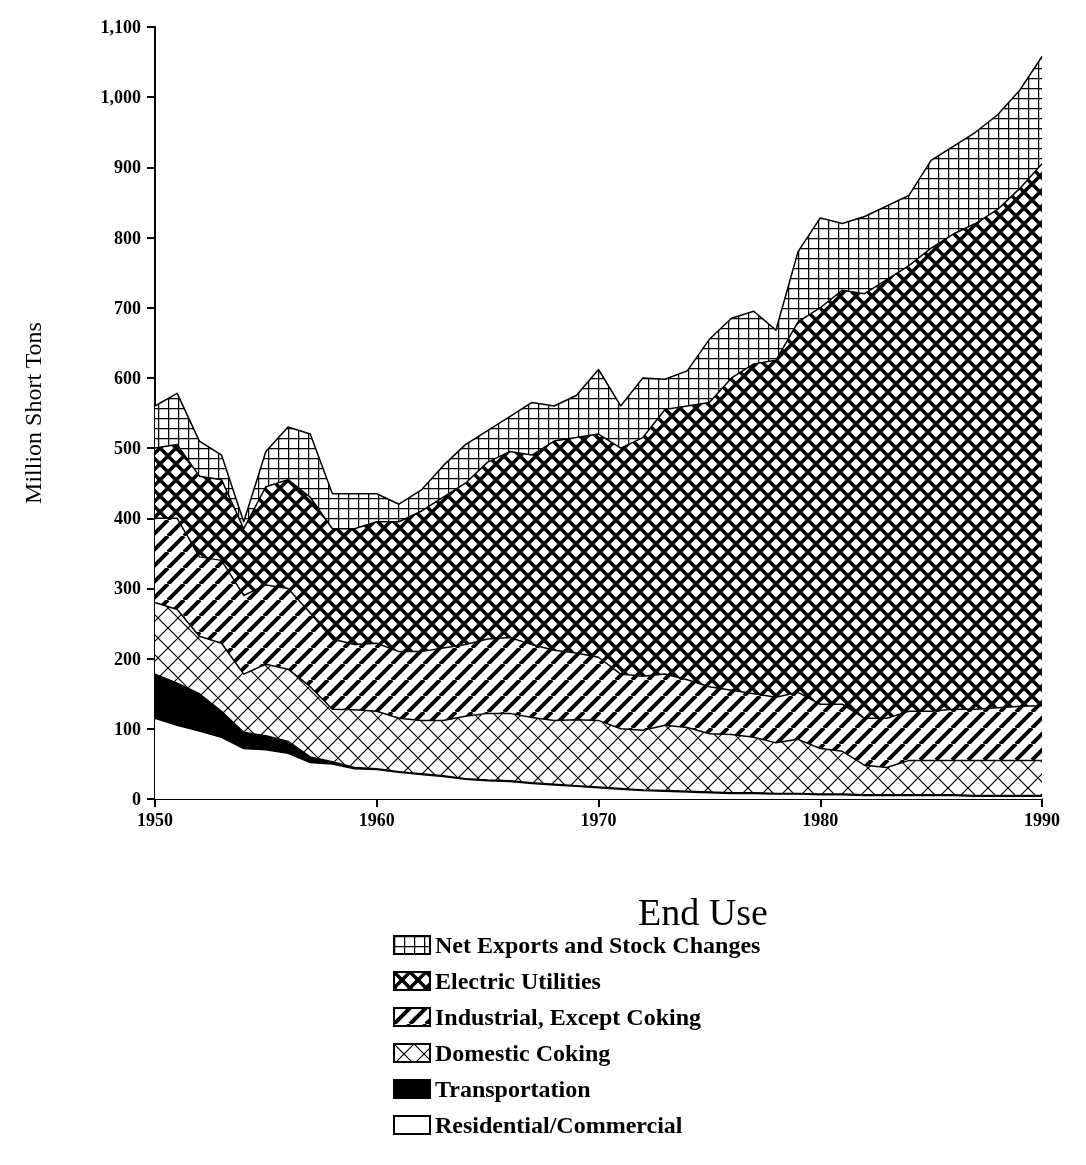 Image resolution: width=1086 pixels, height=1165 pixels. What do you see at coordinates (120, 97) in the screenshot?
I see `y-tick-label: 1,000` at bounding box center [120, 97].